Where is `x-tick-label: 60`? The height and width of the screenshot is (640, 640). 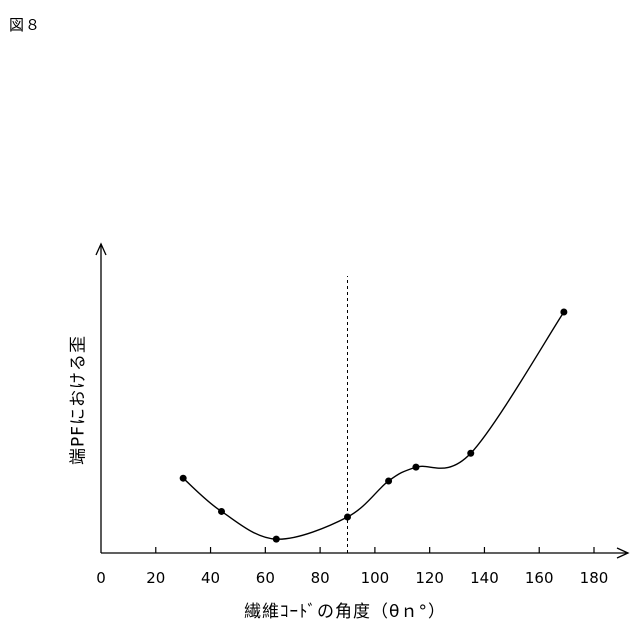 x-tick-label: 60 is located at coordinates (265, 578).